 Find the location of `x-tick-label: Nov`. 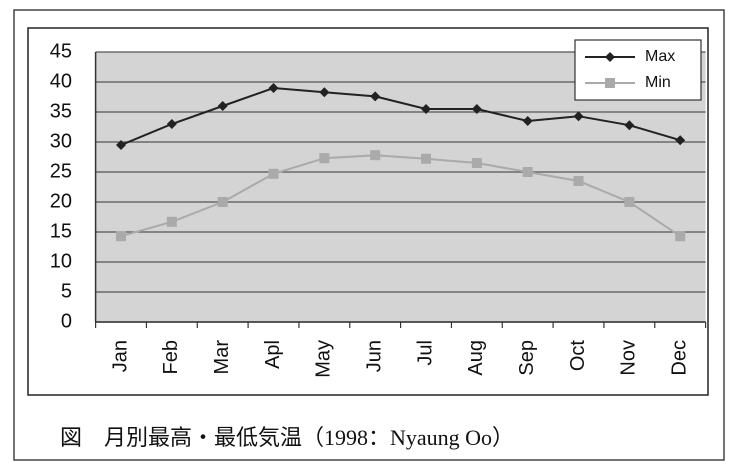

x-tick-label: Nov is located at coordinates (629, 358).